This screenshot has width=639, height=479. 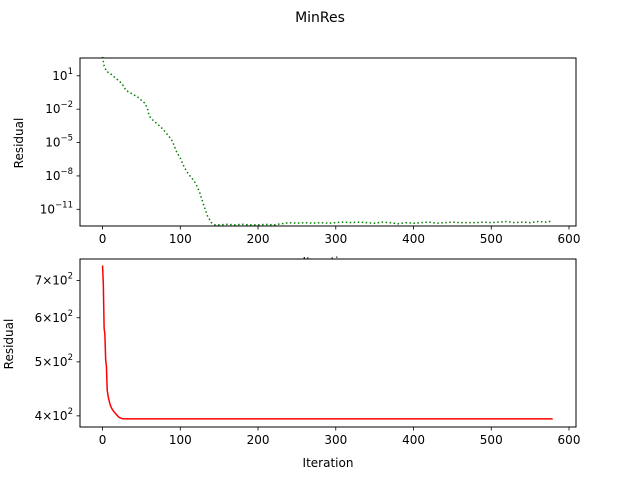 I want to click on bottom-ytick-label: 5×10², so click(x=54, y=361).